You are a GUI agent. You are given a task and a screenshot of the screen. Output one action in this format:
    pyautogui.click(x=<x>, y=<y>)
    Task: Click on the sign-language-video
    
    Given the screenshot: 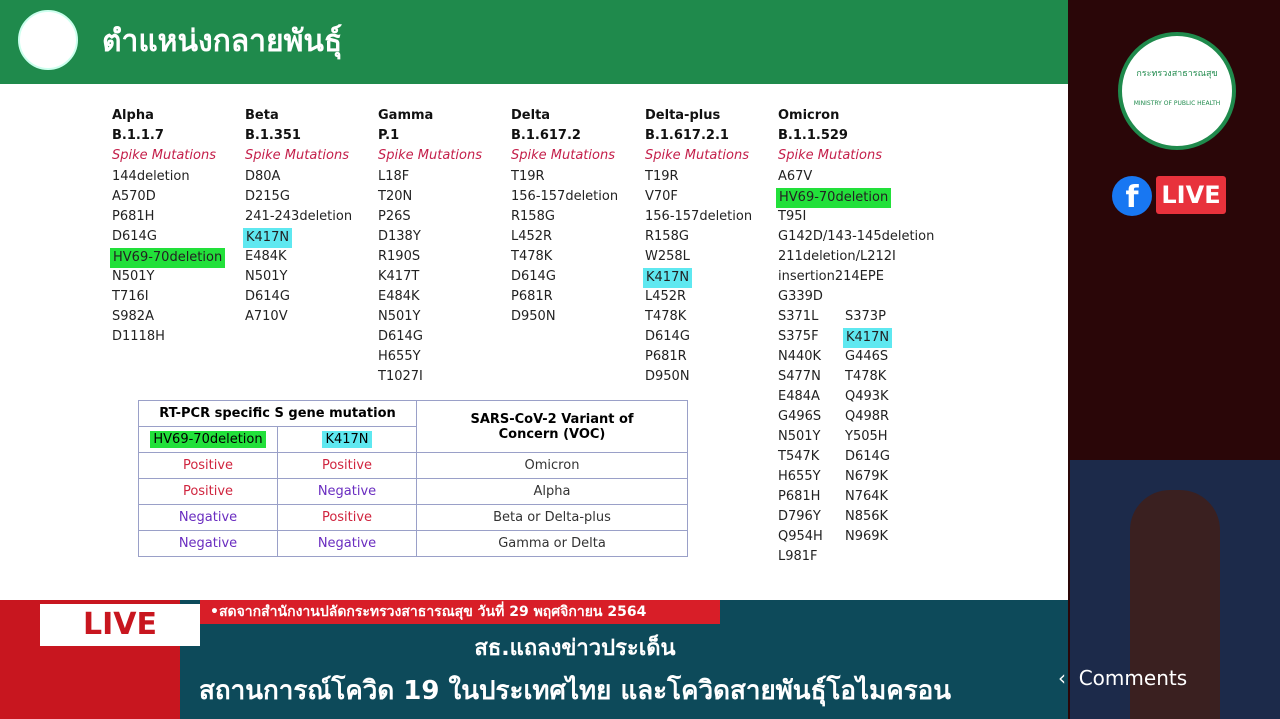 What is the action you would take?
    pyautogui.click(x=1175, y=589)
    